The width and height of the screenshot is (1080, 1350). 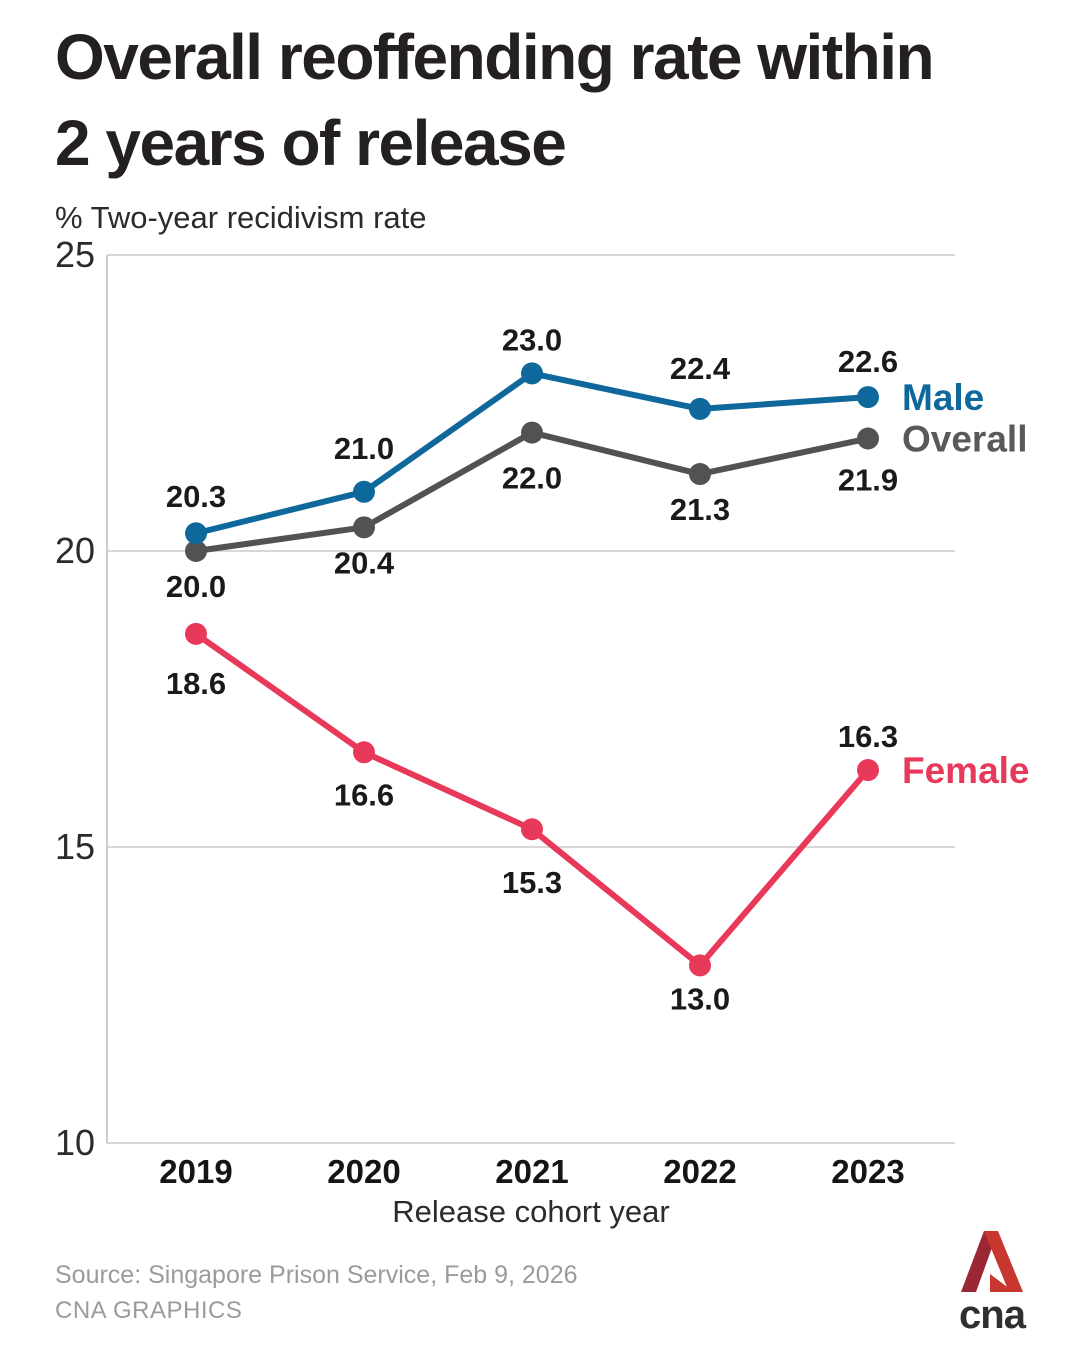 What do you see at coordinates (364, 448) in the screenshot?
I see `value-label-male-2020: 21.0` at bounding box center [364, 448].